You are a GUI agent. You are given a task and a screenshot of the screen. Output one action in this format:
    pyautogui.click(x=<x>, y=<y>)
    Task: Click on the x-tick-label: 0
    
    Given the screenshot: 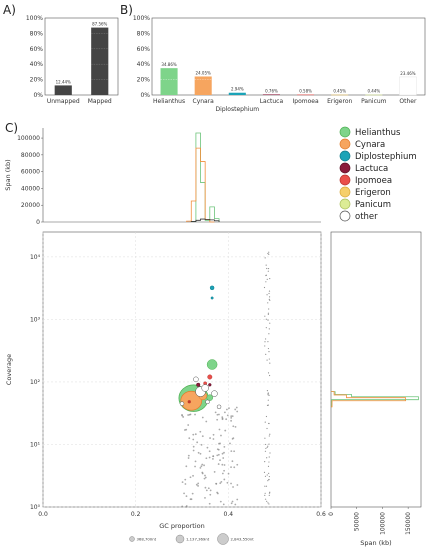 What is the action you would take?
    pyautogui.click(x=331, y=514)
    